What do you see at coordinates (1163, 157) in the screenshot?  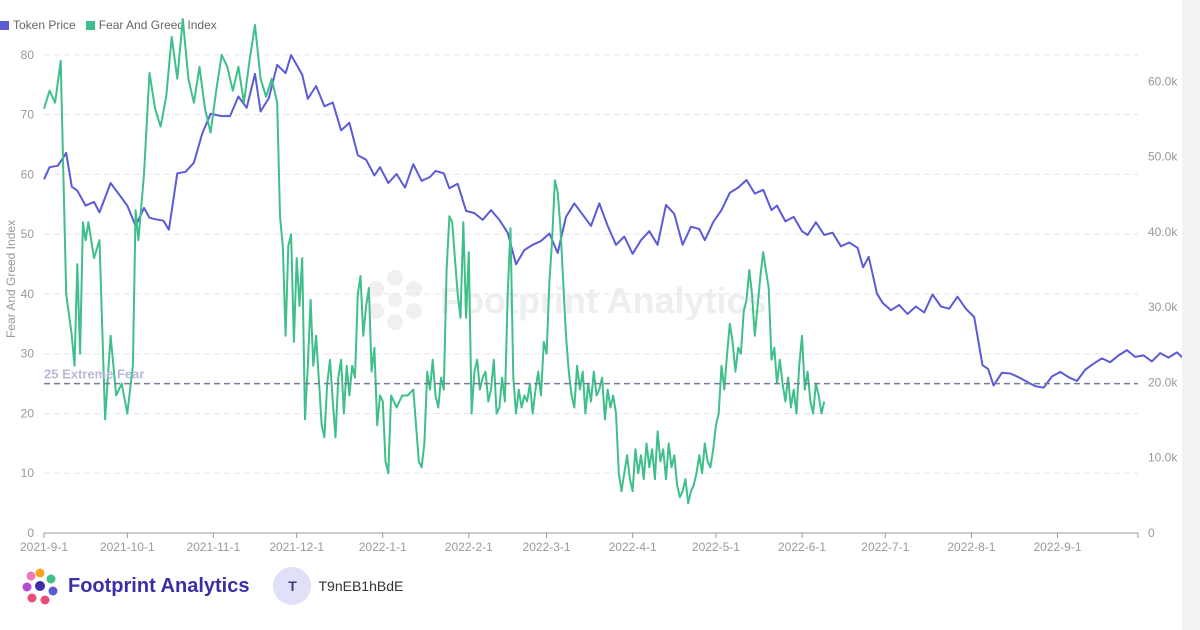 I see `y-right-tick-label: 50.0k` at bounding box center [1163, 157].